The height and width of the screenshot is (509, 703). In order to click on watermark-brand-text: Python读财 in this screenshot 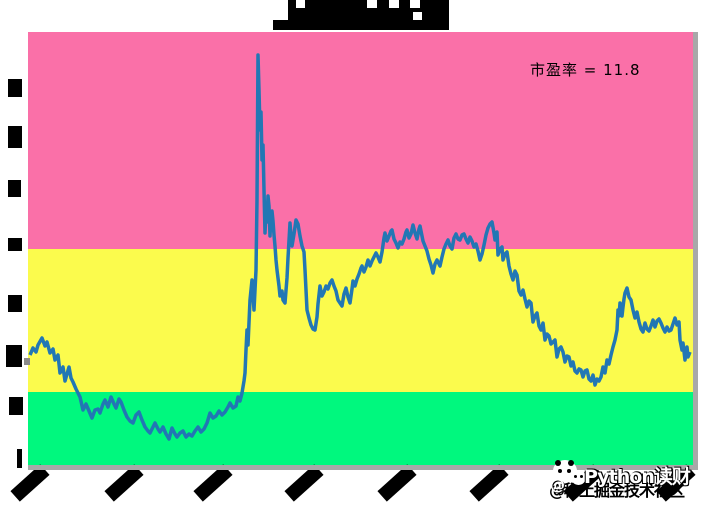, I will do `click(637, 477)`.